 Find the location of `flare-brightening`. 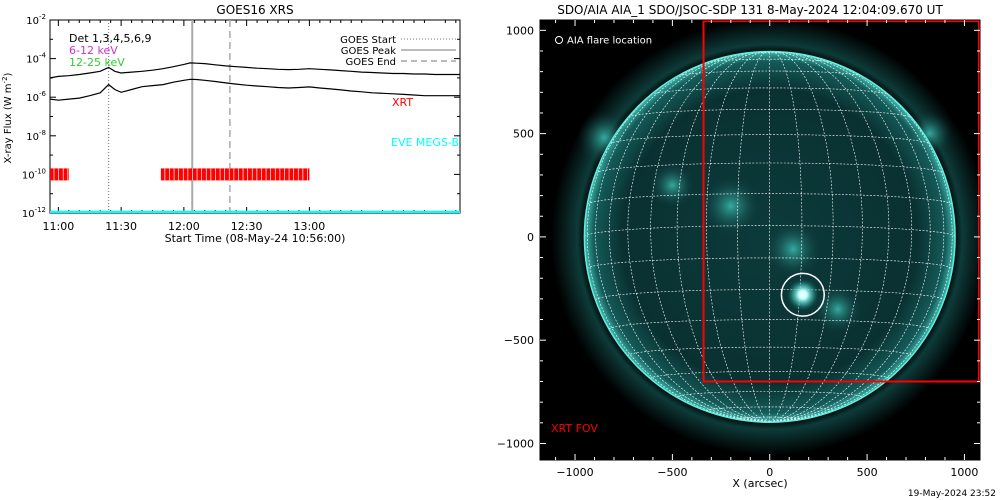

flare-brightening is located at coordinates (802, 294).